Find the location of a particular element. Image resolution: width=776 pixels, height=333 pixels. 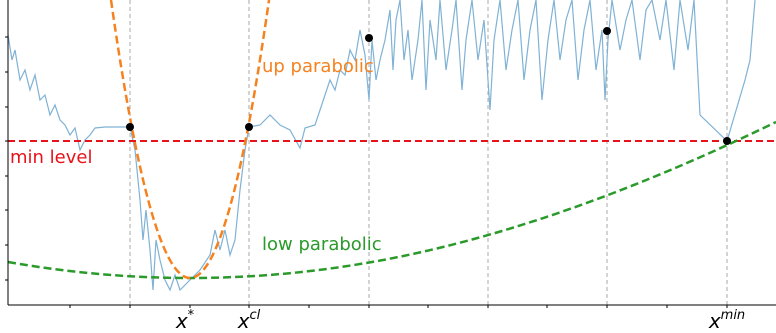

x-label: xmin is located at coordinates (726, 320).